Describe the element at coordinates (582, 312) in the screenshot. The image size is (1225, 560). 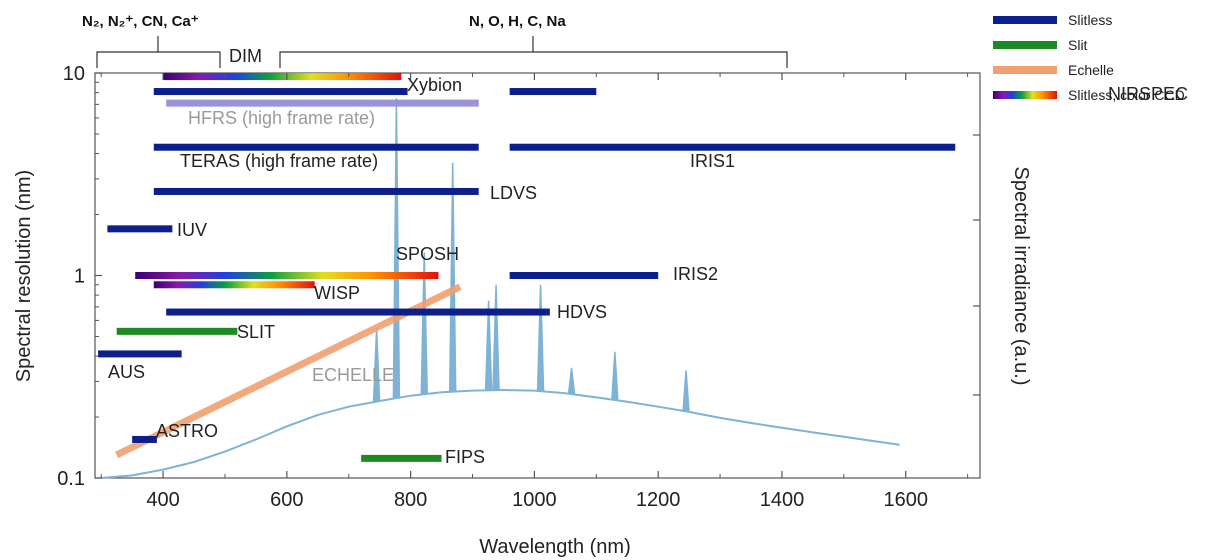
I see `instrument-label: HDVS` at that location.